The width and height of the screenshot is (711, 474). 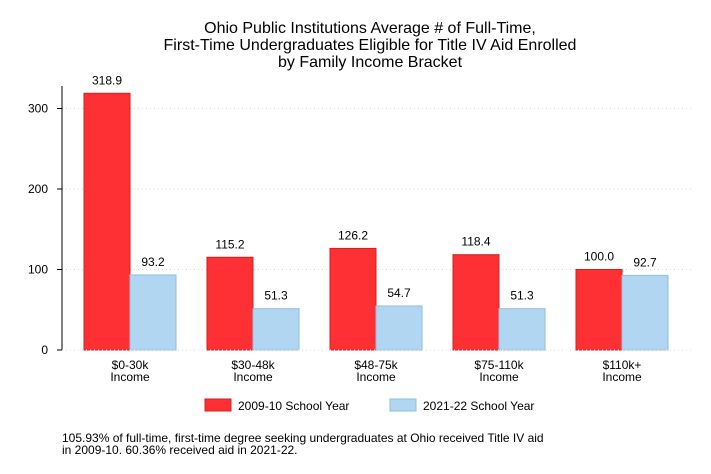 What do you see at coordinates (622, 365) in the screenshot?
I see `x-tick-label-5-1: $110k+` at bounding box center [622, 365].